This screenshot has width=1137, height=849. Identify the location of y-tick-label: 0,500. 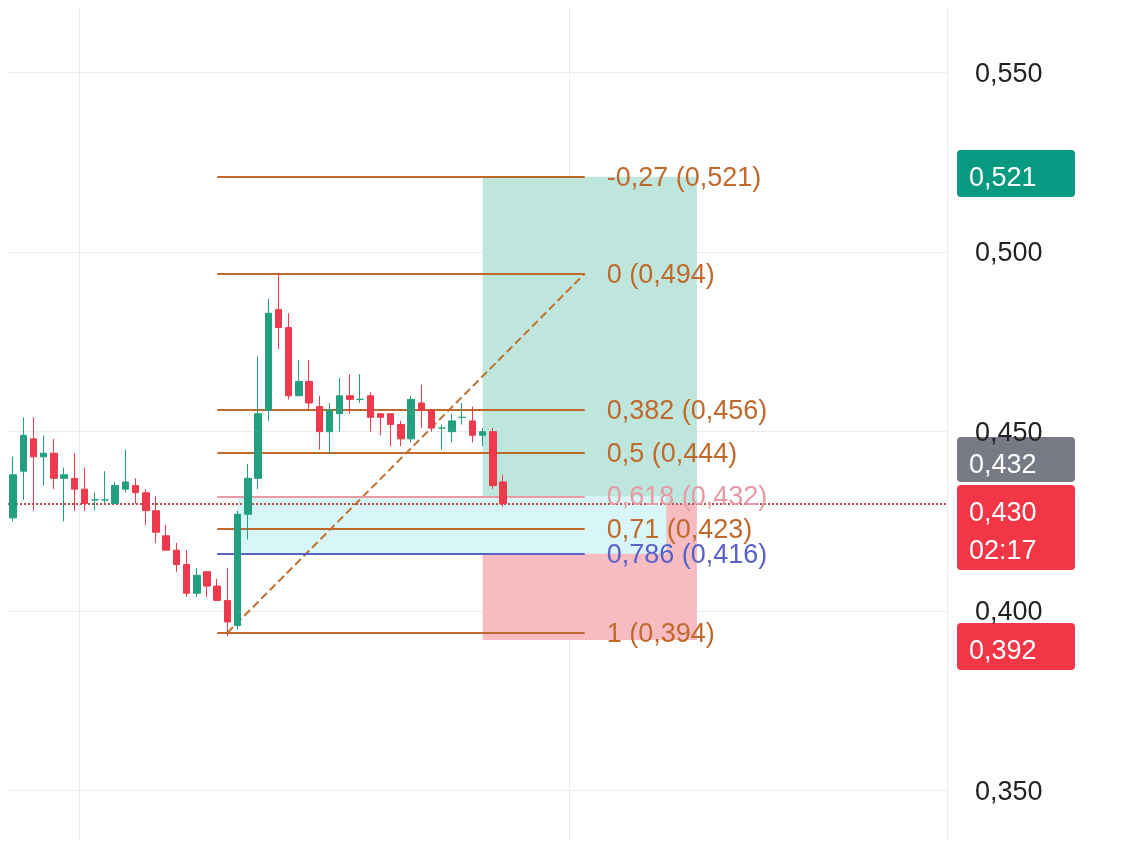
(1009, 252).